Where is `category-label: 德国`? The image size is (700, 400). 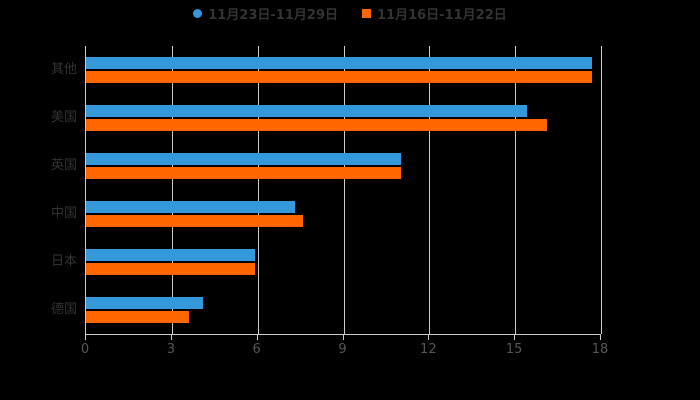 category-label: 德国 is located at coordinates (63, 309).